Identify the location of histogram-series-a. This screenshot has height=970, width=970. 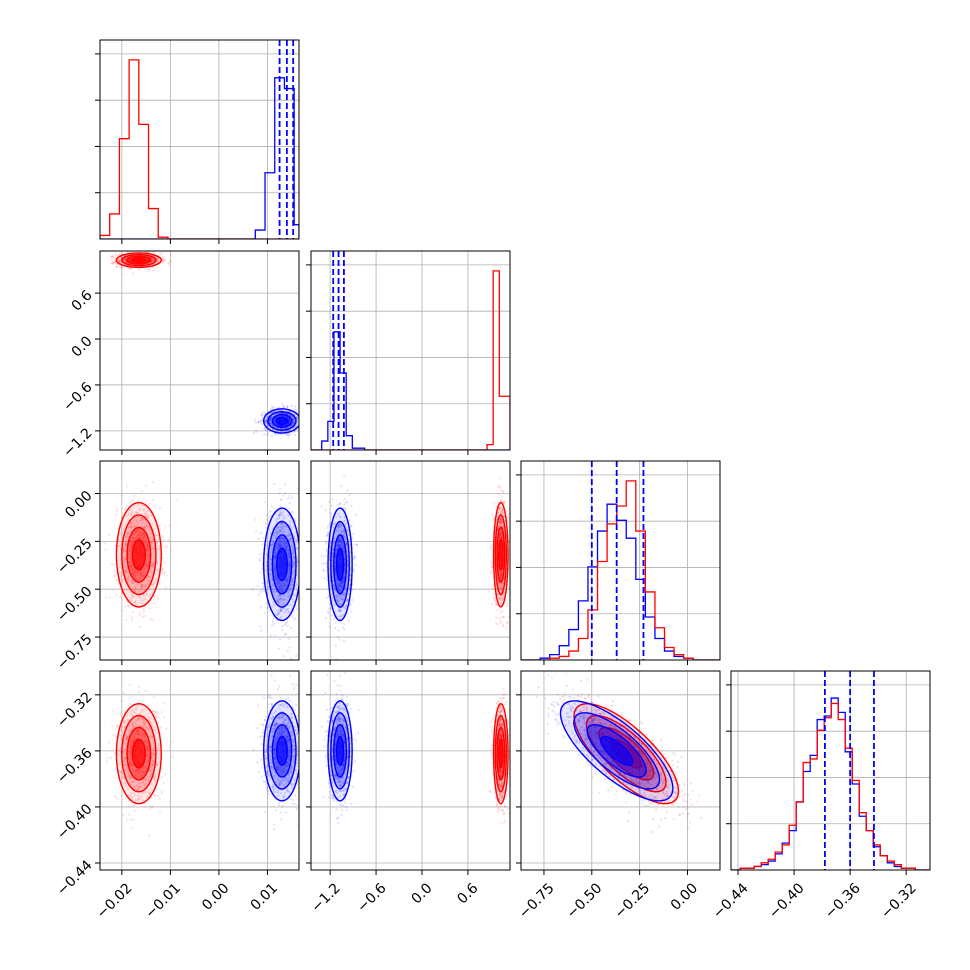
(830, 786).